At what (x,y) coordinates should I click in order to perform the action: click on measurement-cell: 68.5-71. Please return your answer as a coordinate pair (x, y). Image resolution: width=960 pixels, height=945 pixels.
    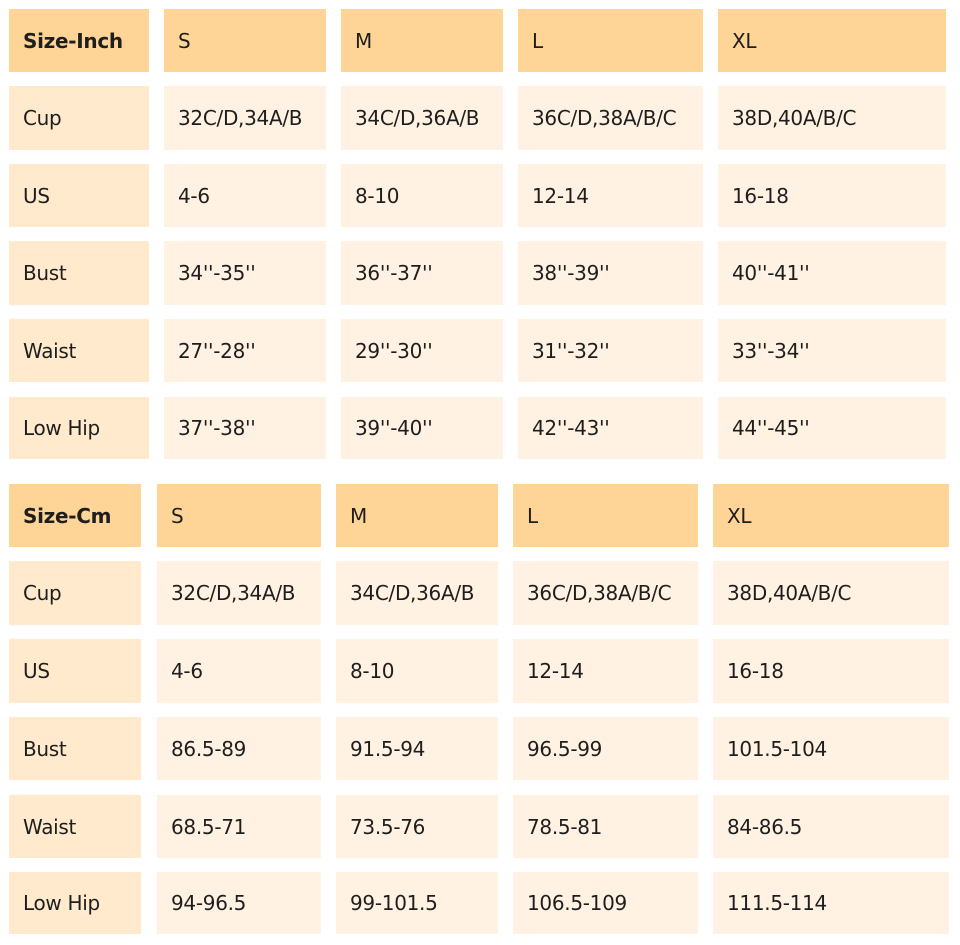
    Looking at the image, I should click on (239, 826).